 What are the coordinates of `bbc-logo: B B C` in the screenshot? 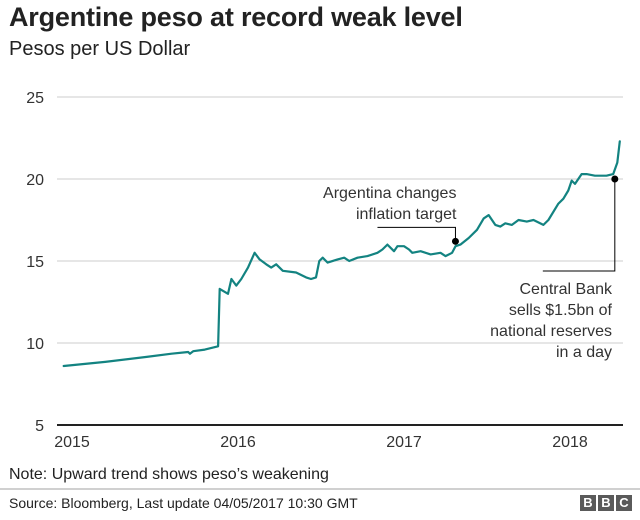 It's located at (606, 503).